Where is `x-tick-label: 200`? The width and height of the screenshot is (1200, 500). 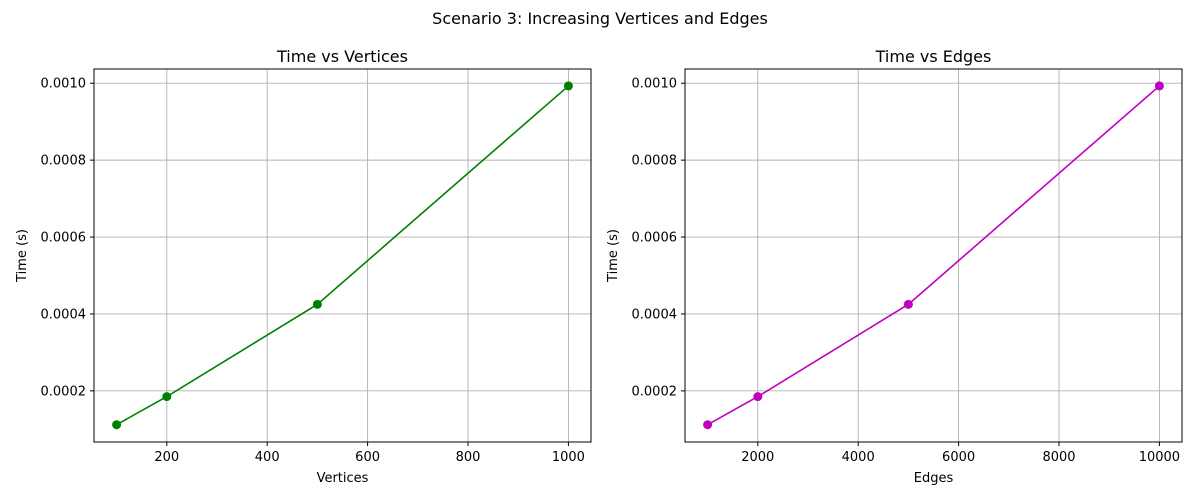 x-tick-label: 200 is located at coordinates (166, 457).